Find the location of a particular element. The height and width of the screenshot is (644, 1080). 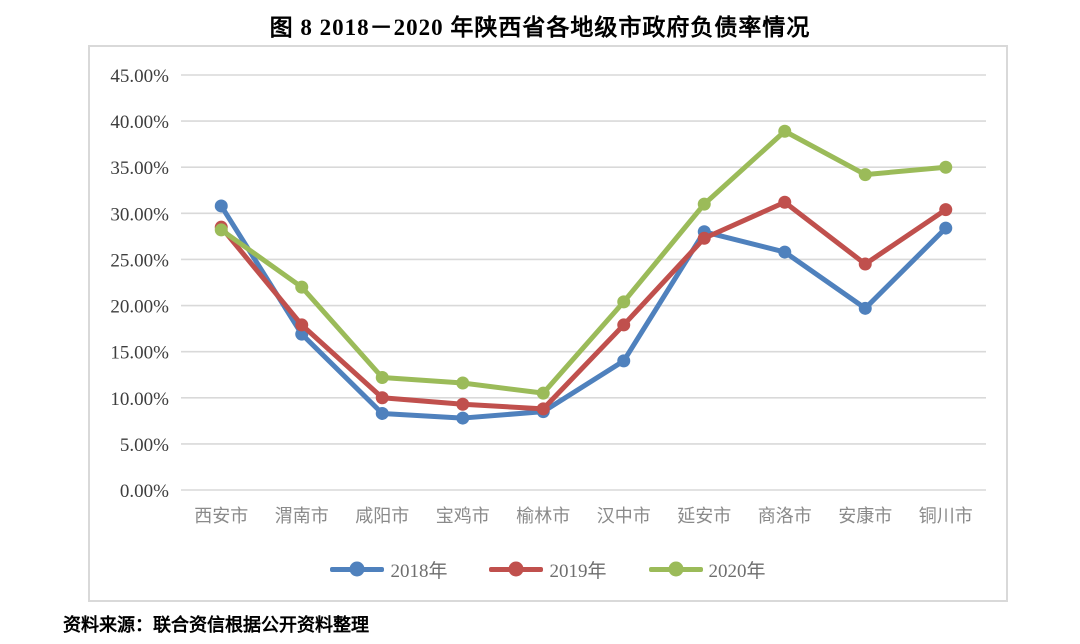

x-axis-category-label: 商洛市 is located at coordinates (785, 516).